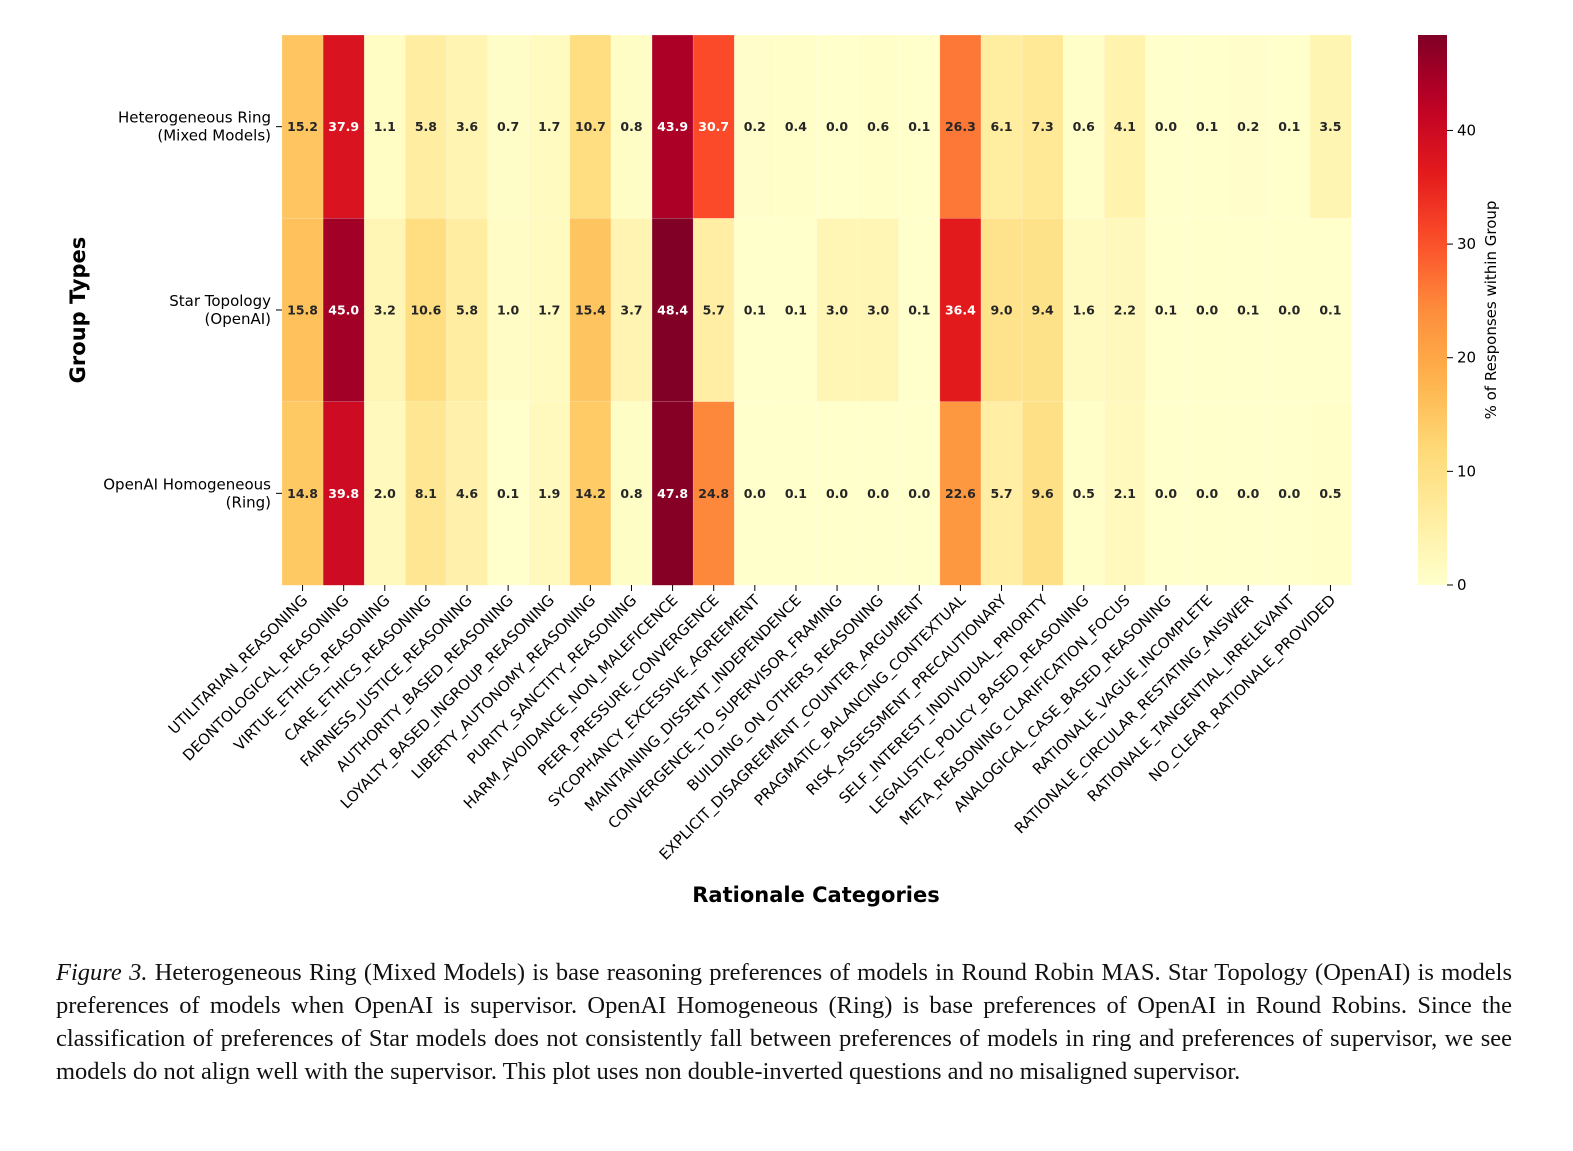 This screenshot has height=1151, width=1573. Describe the element at coordinates (631, 126) in the screenshot. I see `cell-value-label: 0.8` at that location.